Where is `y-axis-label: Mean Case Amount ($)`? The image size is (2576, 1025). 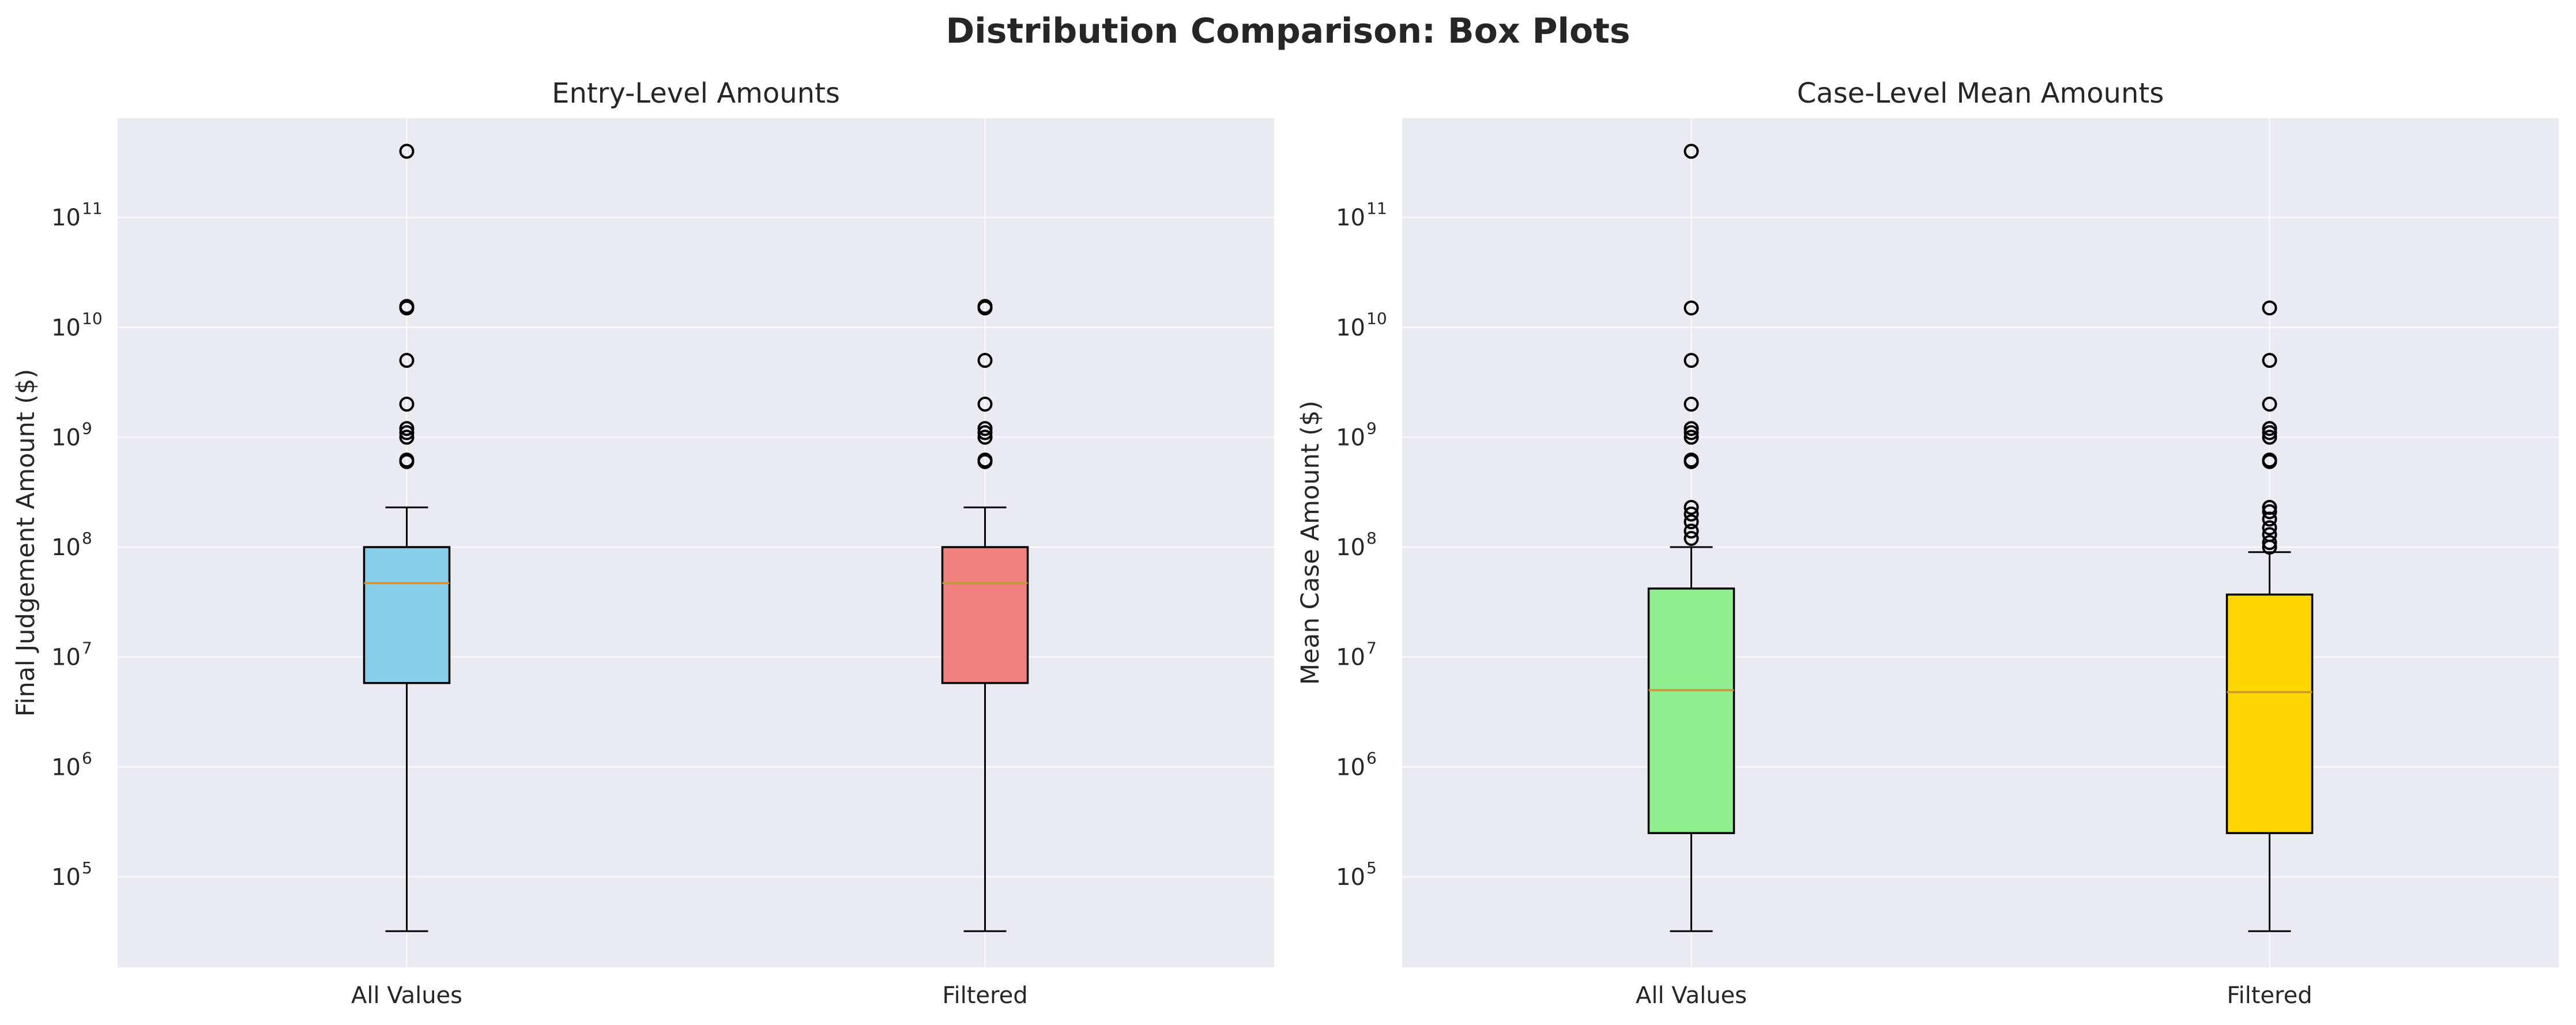
y-axis-label: Mean Case Amount ($) is located at coordinates (1310, 543).